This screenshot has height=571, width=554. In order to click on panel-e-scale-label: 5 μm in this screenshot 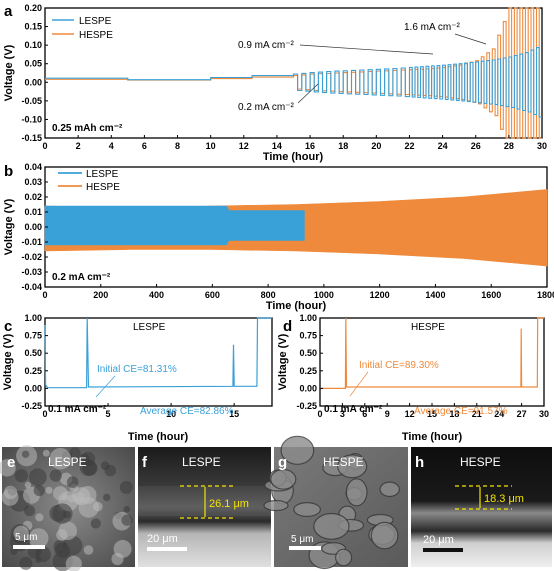, I will do `click(26, 537)`.